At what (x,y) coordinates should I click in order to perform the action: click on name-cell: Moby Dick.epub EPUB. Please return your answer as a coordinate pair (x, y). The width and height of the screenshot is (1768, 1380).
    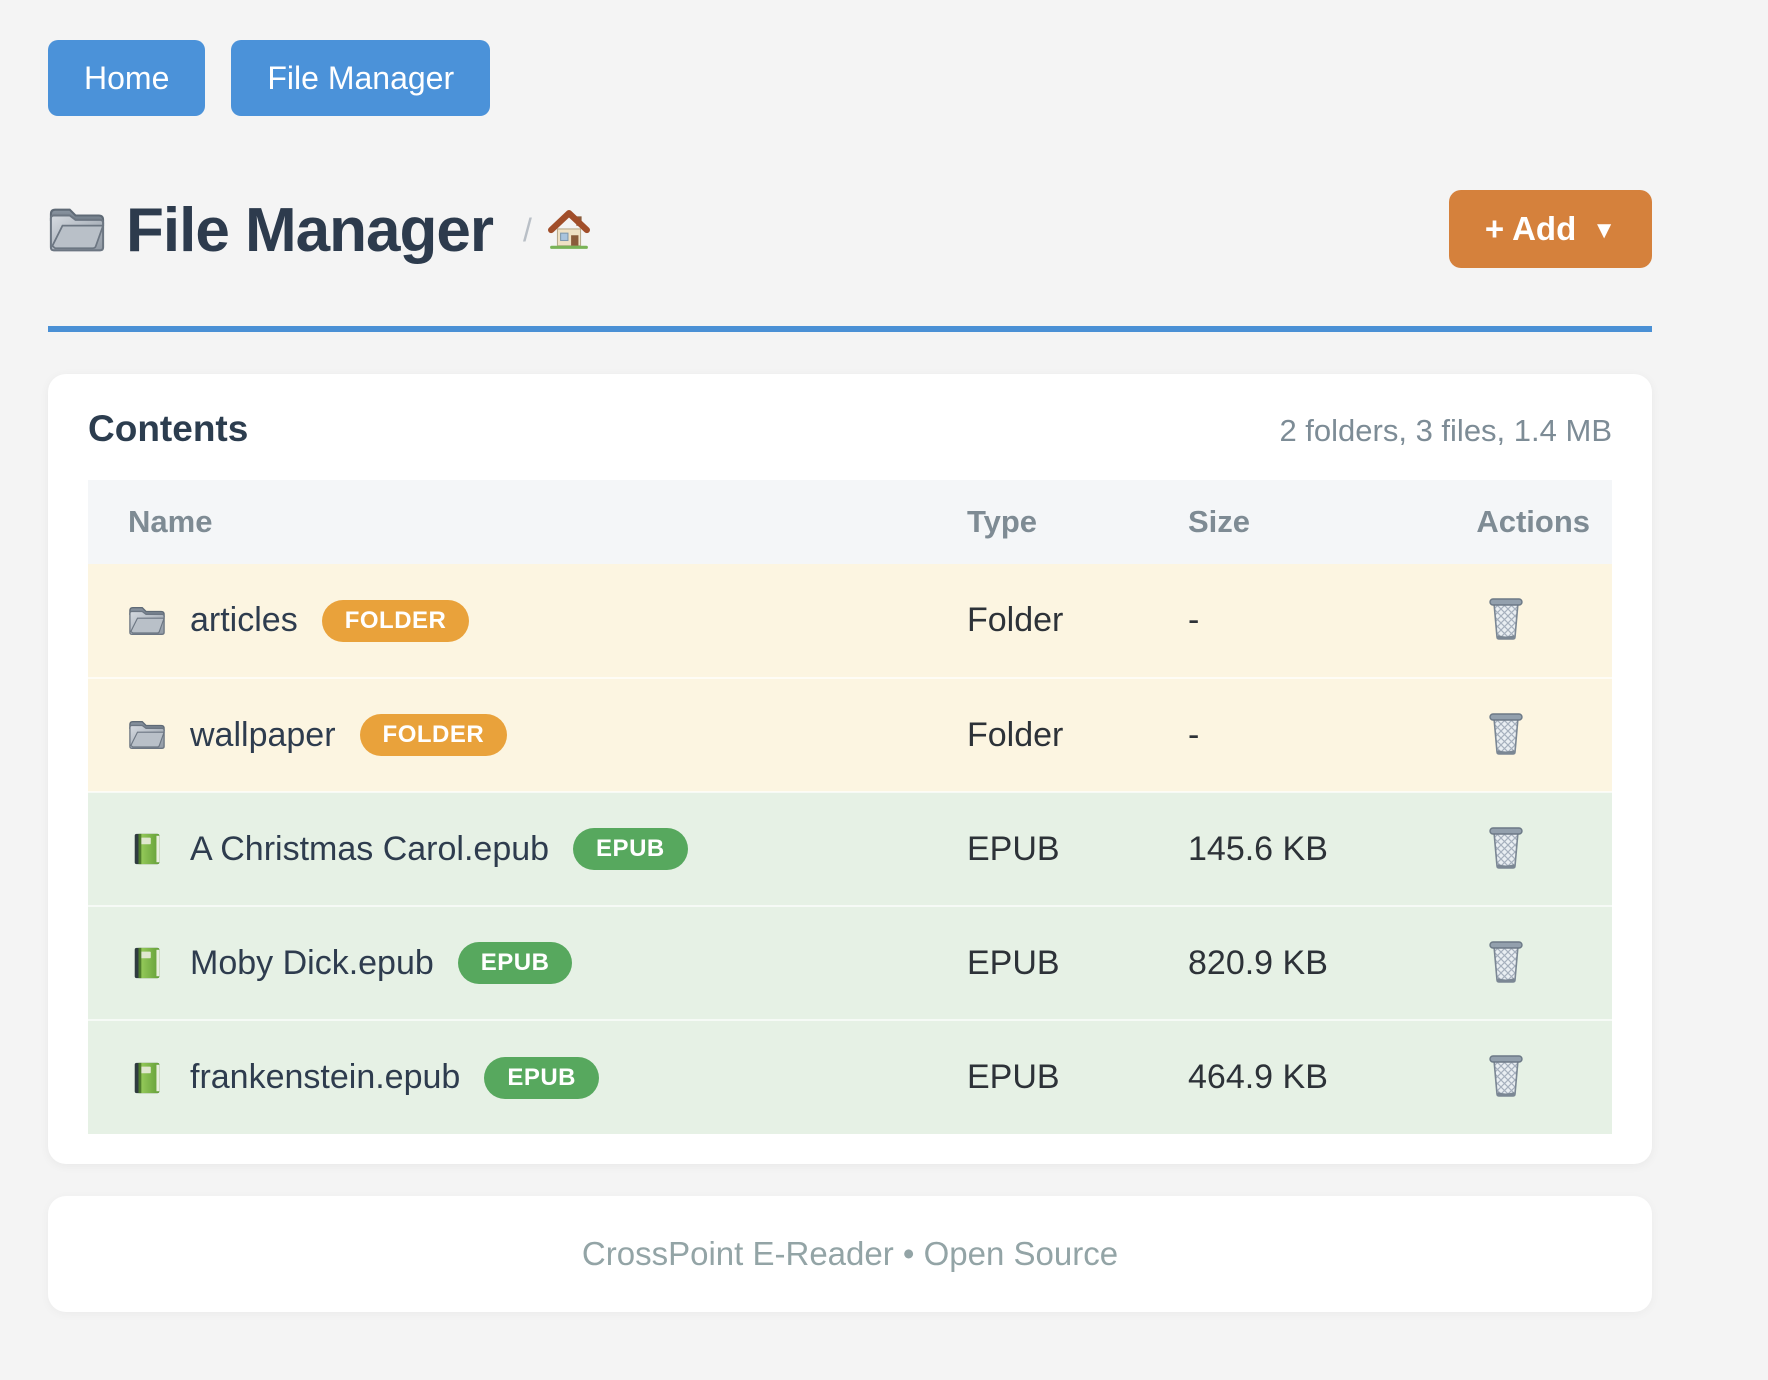
    Looking at the image, I should click on (527, 962).